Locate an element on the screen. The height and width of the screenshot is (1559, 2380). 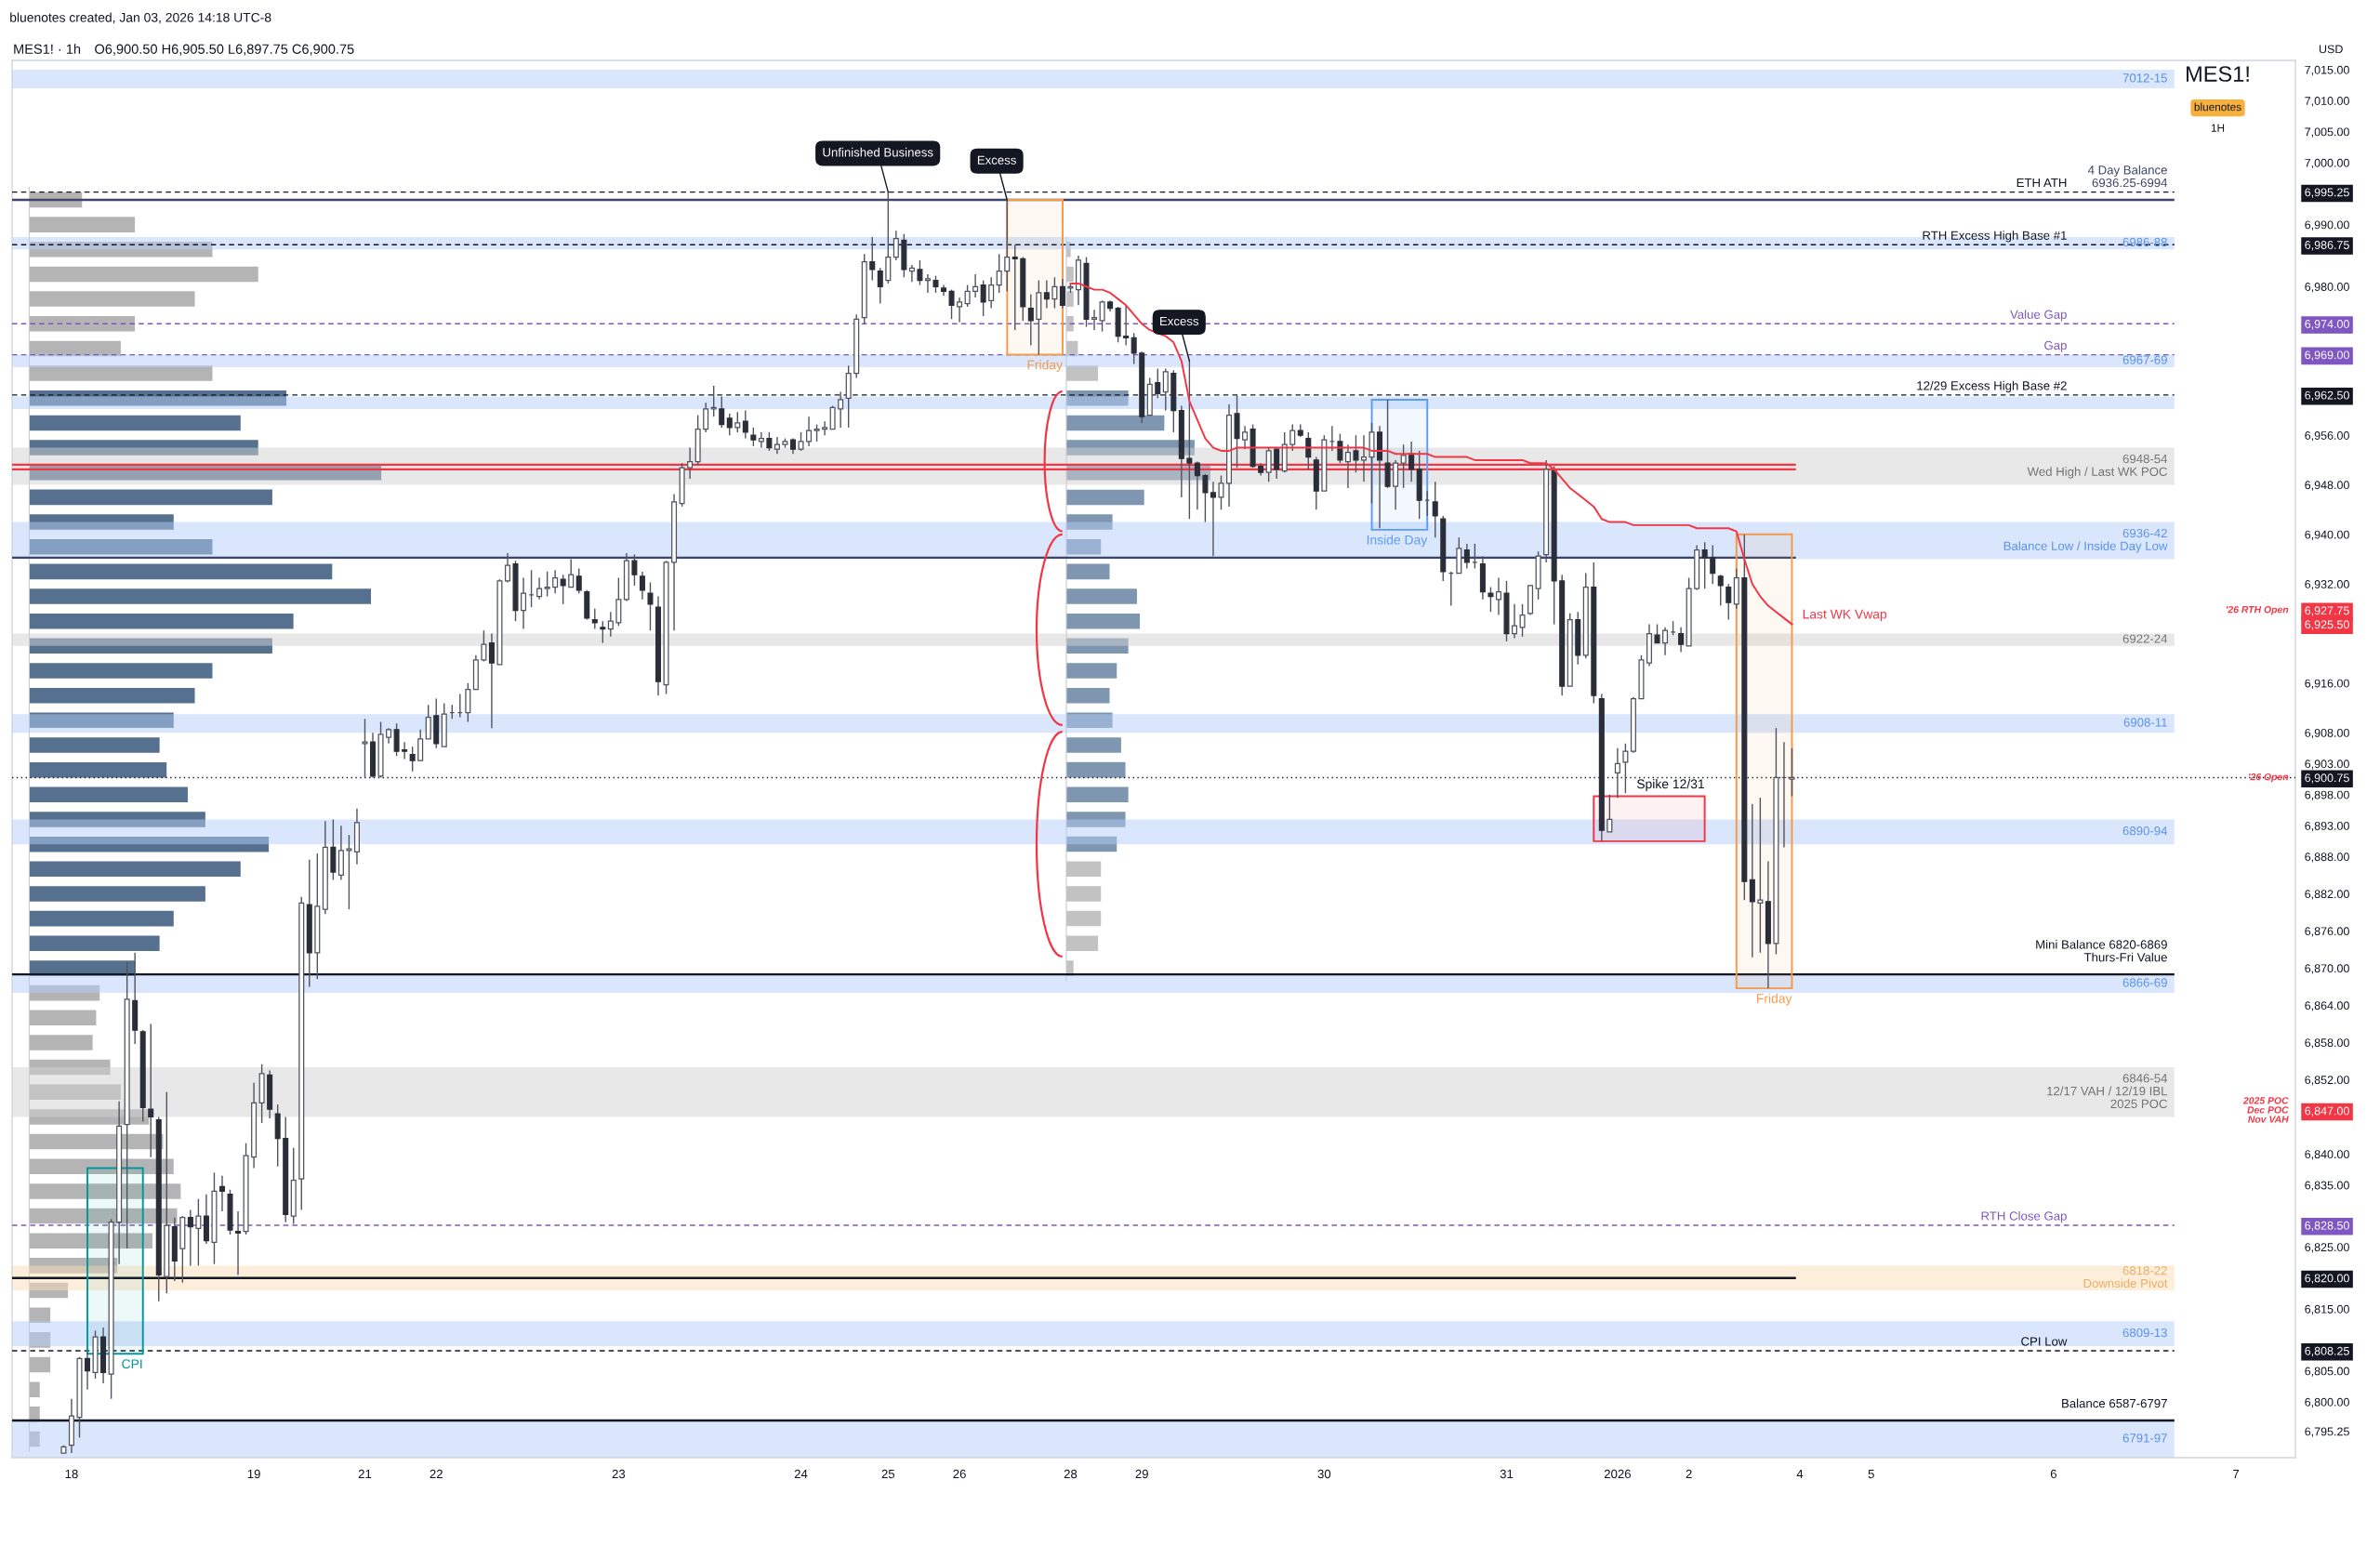
ref-line-label: RTH Excess High Base #1 is located at coordinates (1995, 237).